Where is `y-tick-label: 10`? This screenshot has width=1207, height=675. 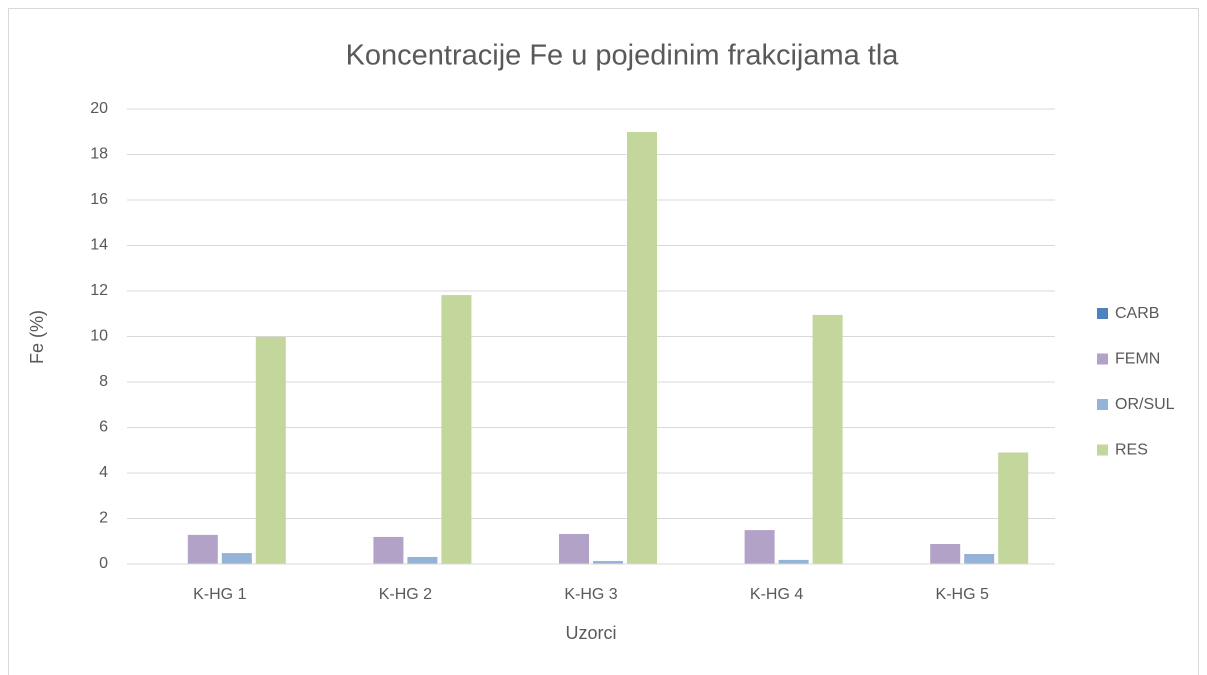 y-tick-label: 10 is located at coordinates (99, 336).